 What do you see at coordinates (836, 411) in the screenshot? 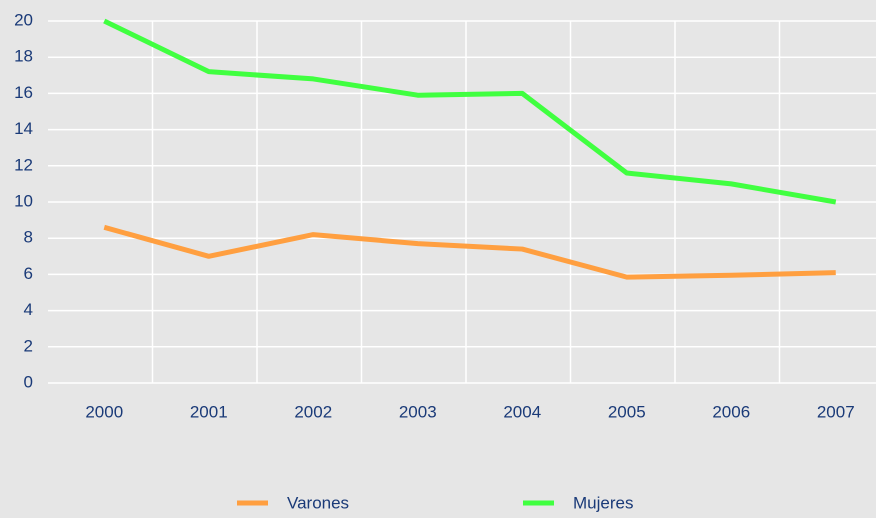
I see `x-tick-label: 2007` at bounding box center [836, 411].